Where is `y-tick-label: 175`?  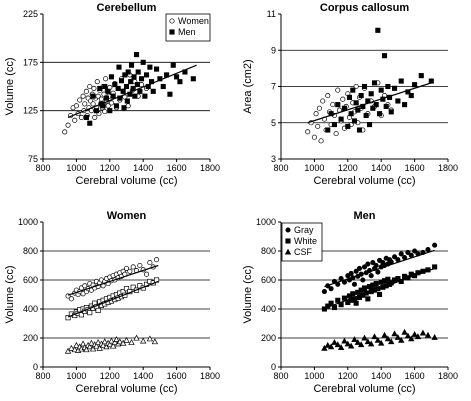 y-tick-label: 175 is located at coordinates (30, 62).